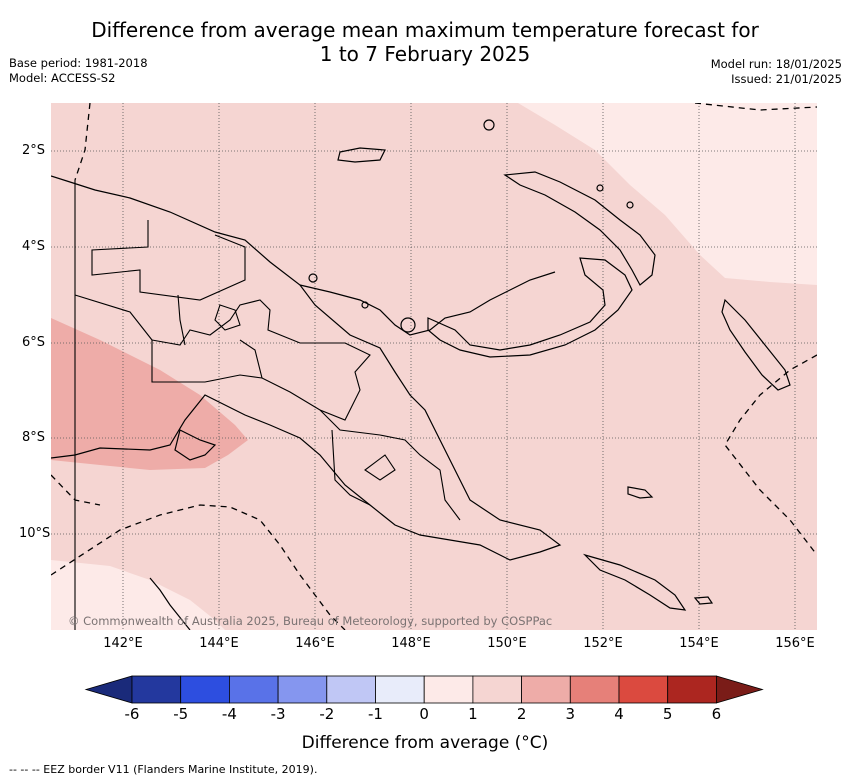 This screenshot has height=781, width=850. I want to click on colorbar-tick-label: 3, so click(570, 714).